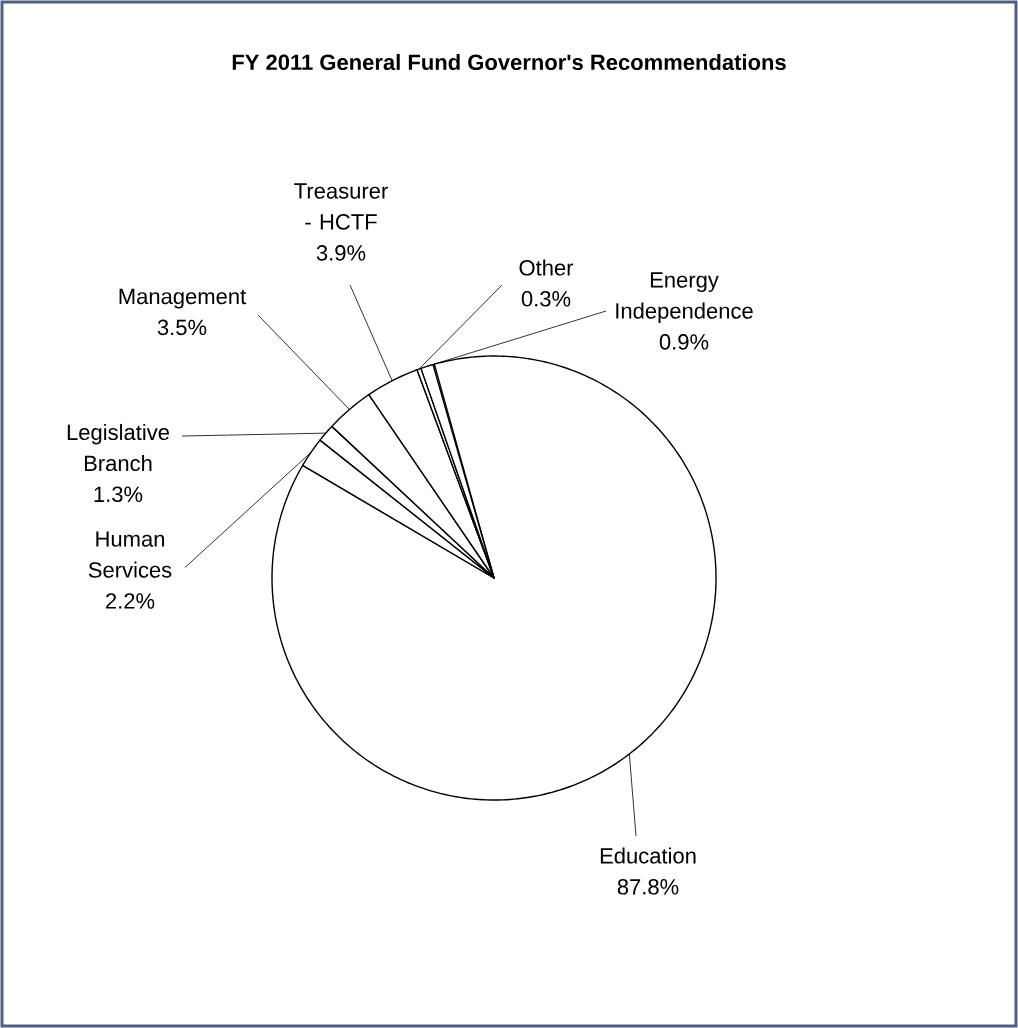  I want to click on slice-label: Other, so click(546, 267).